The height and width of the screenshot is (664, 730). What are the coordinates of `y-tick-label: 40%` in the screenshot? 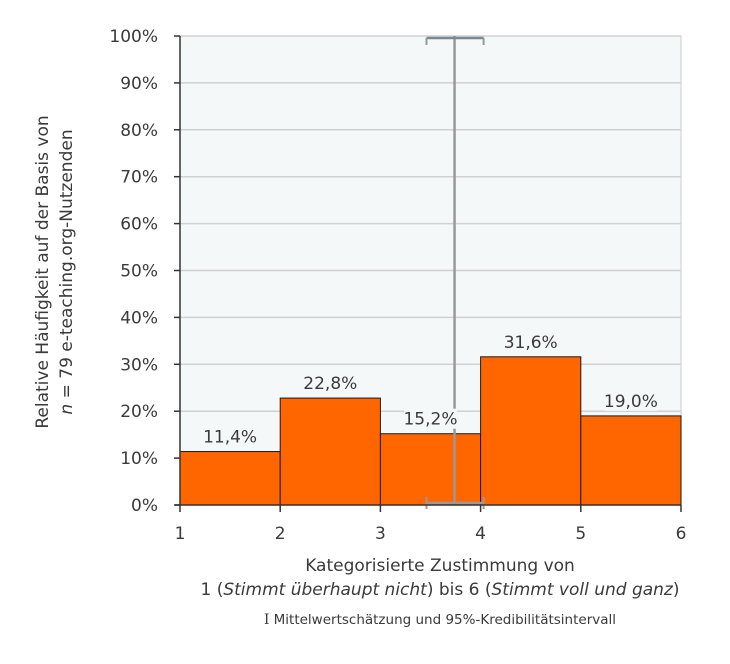 It's located at (139, 318).